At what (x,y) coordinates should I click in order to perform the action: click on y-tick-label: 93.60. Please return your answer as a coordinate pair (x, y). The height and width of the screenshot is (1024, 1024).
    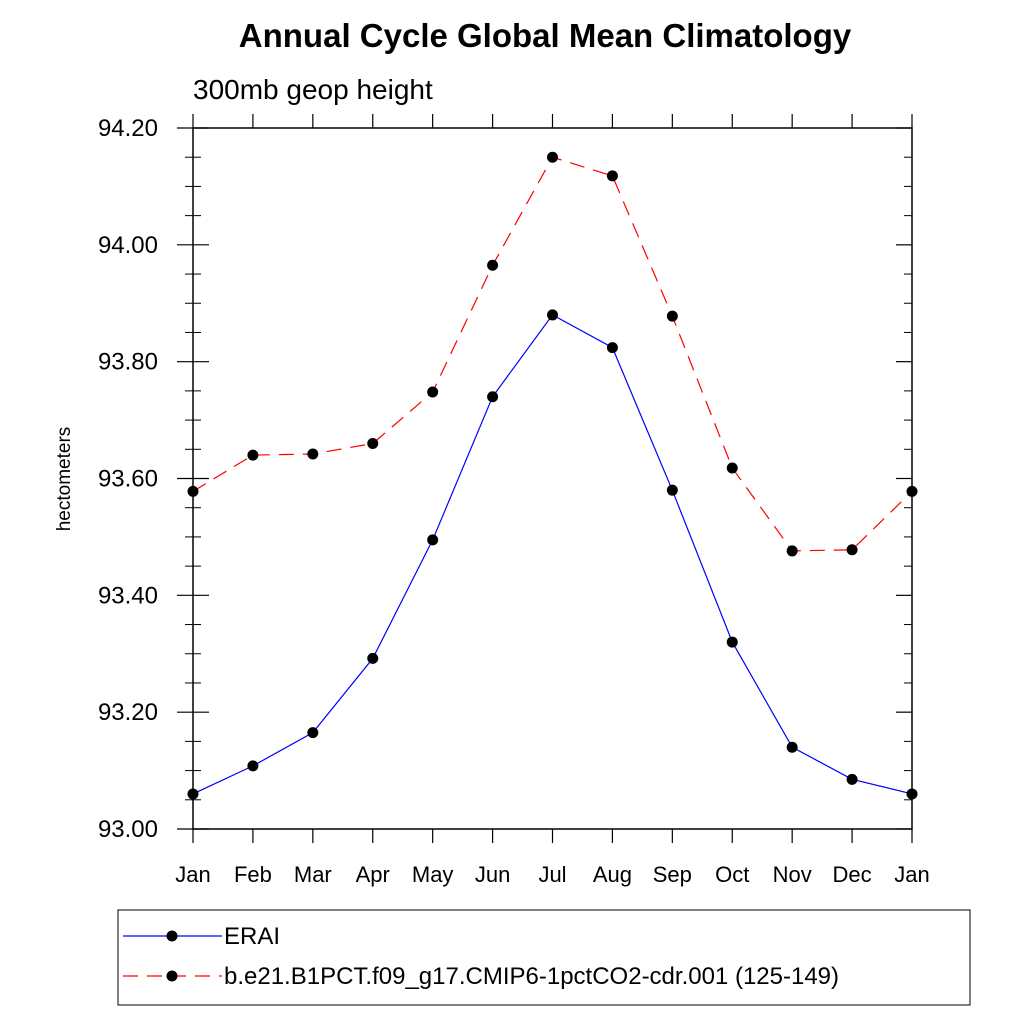
    Looking at the image, I should click on (128, 479).